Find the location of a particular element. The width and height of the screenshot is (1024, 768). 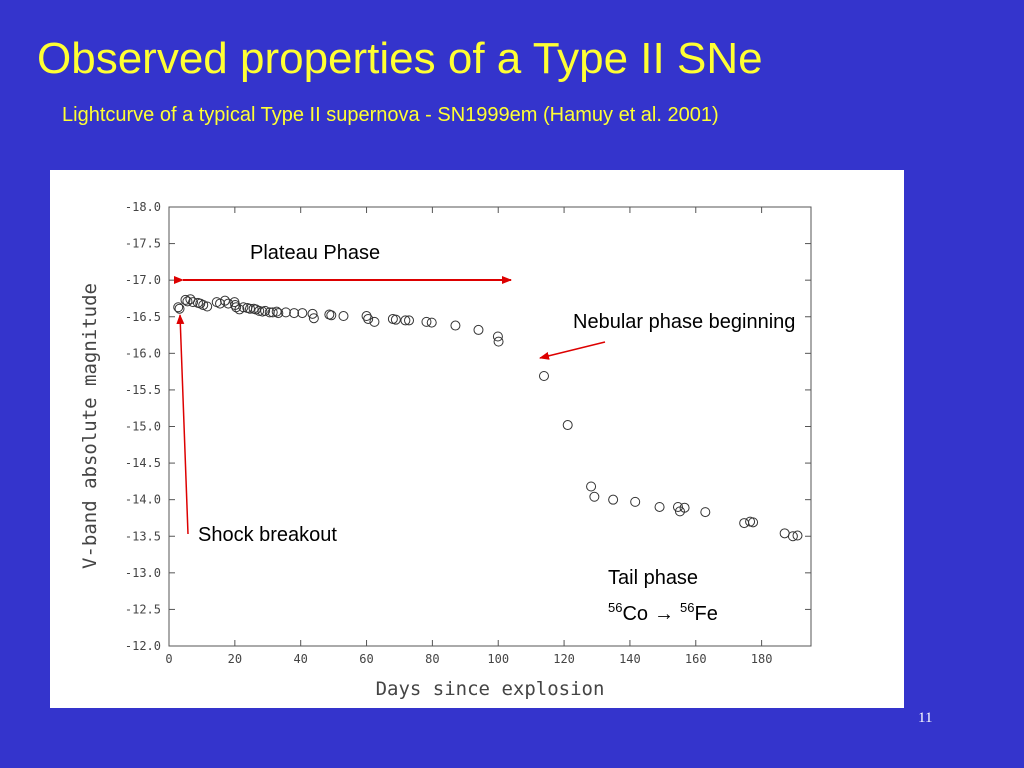

y-tick-label: -16.5 is located at coordinates (143, 317).